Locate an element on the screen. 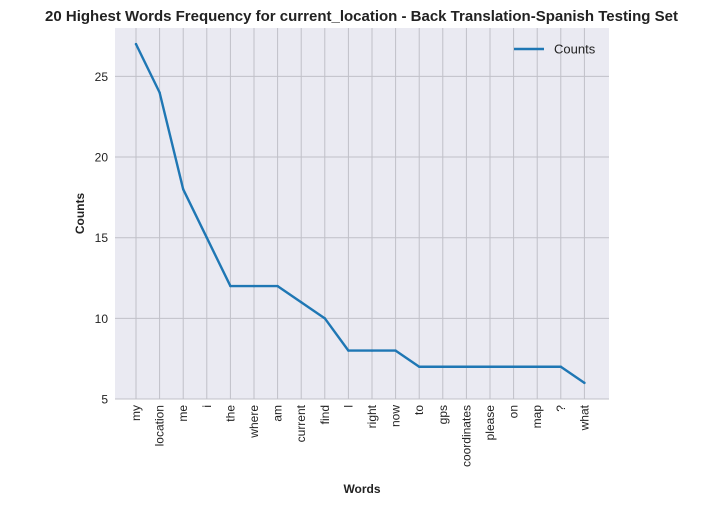  x-tick-label: where is located at coordinates (254, 422).